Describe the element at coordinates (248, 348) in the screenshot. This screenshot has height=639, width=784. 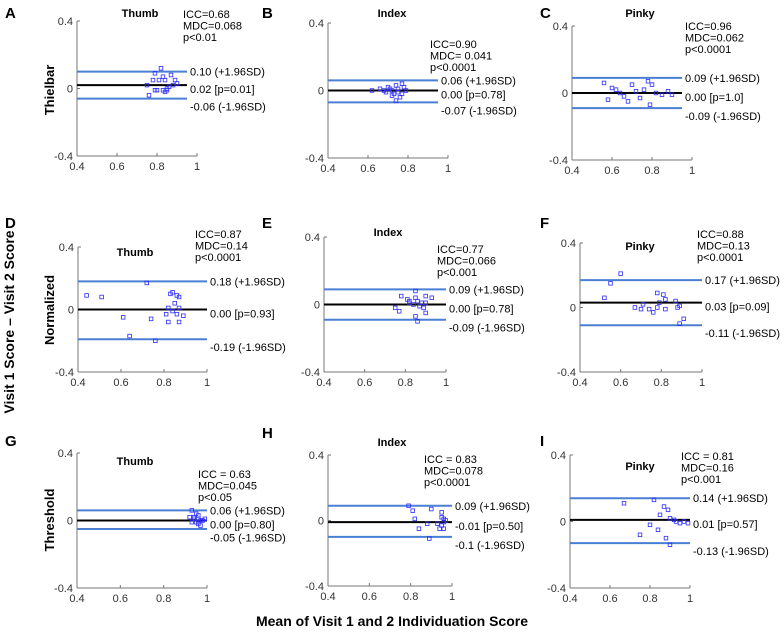
I see `lower-limit-label: -0.19 (-1.96SD)` at that location.